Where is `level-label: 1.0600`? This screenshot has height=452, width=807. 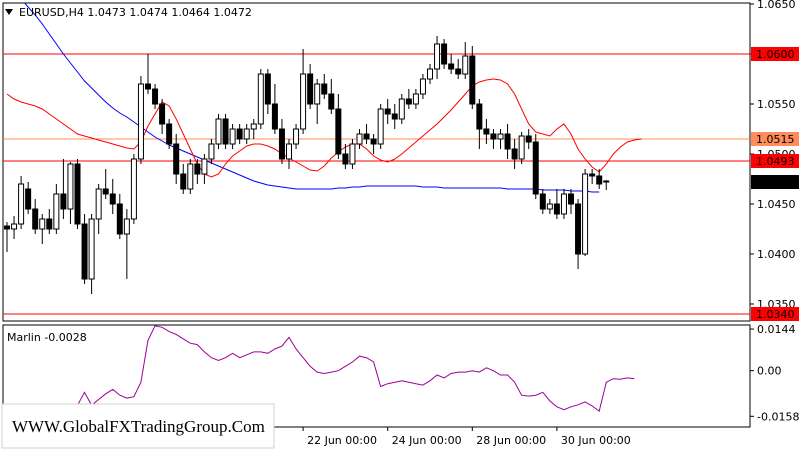
level-label: 1.0600 is located at coordinates (775, 54).